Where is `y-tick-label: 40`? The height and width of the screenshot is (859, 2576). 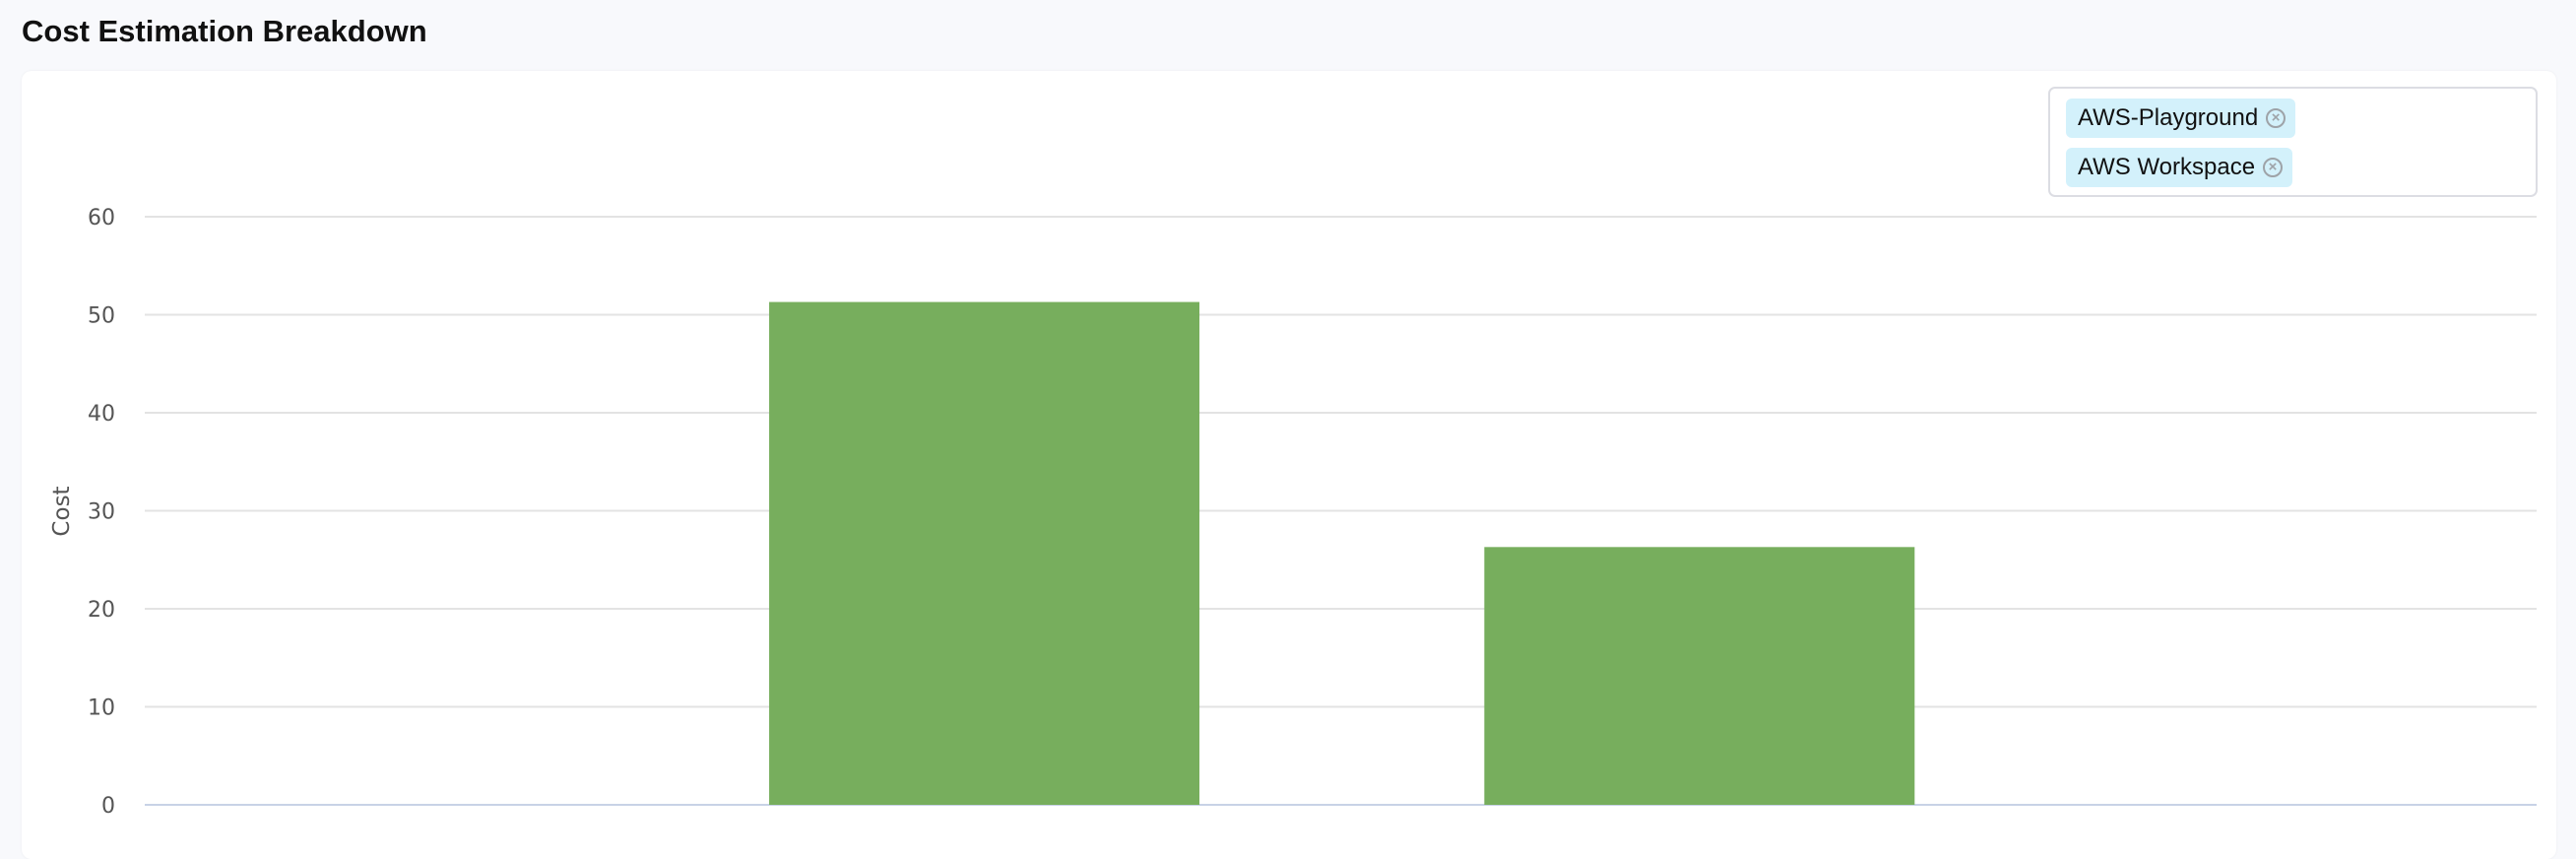 y-tick-label: 40 is located at coordinates (101, 415).